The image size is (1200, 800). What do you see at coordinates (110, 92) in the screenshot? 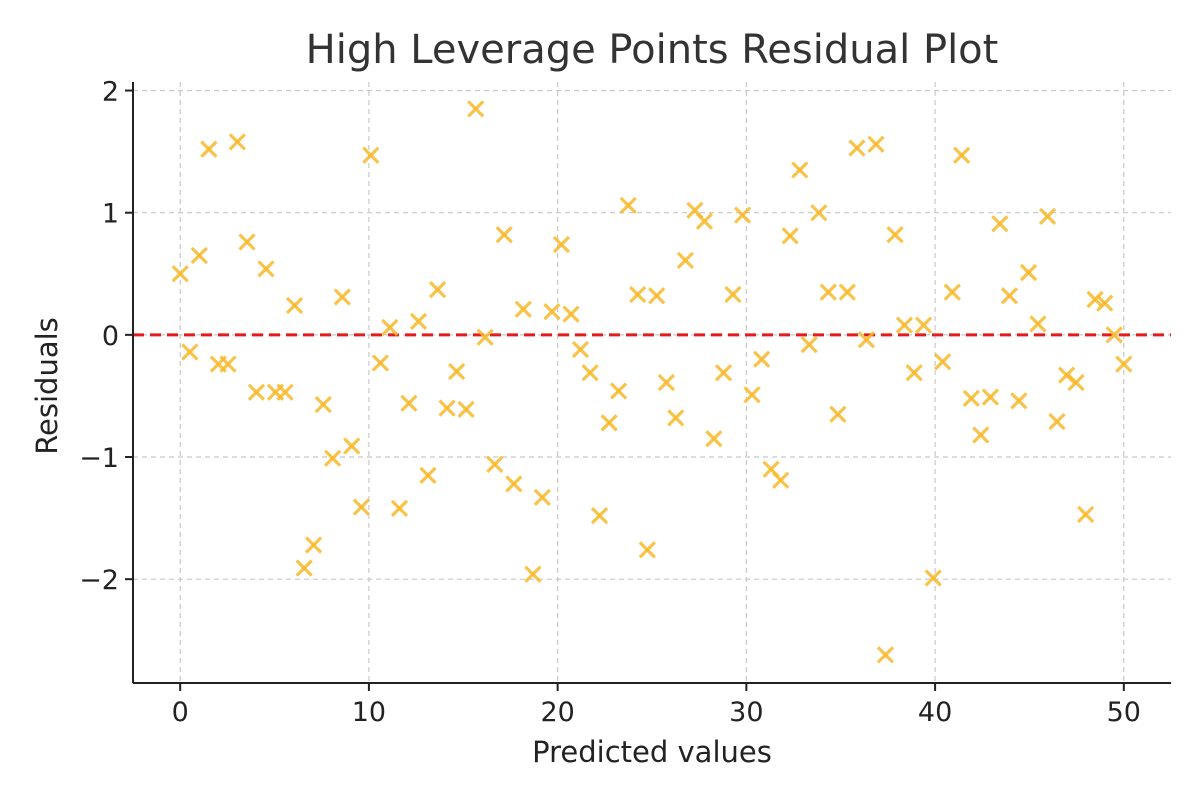
I see `y-tick-label-0: 2` at bounding box center [110, 92].